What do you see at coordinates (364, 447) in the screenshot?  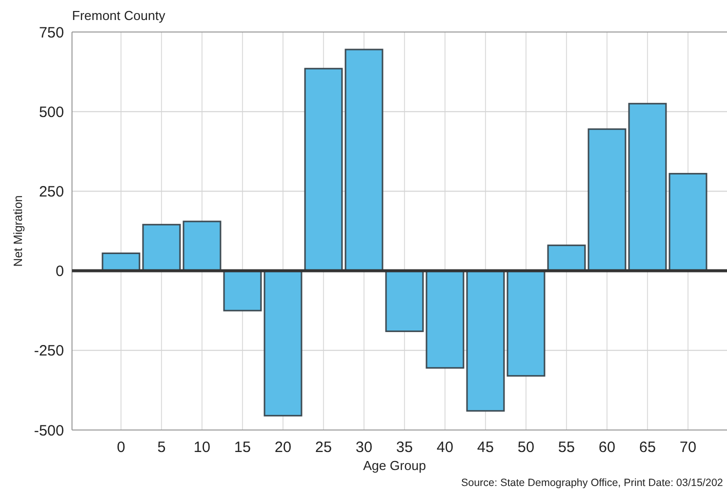 I see `x-tick-label: 30` at bounding box center [364, 447].